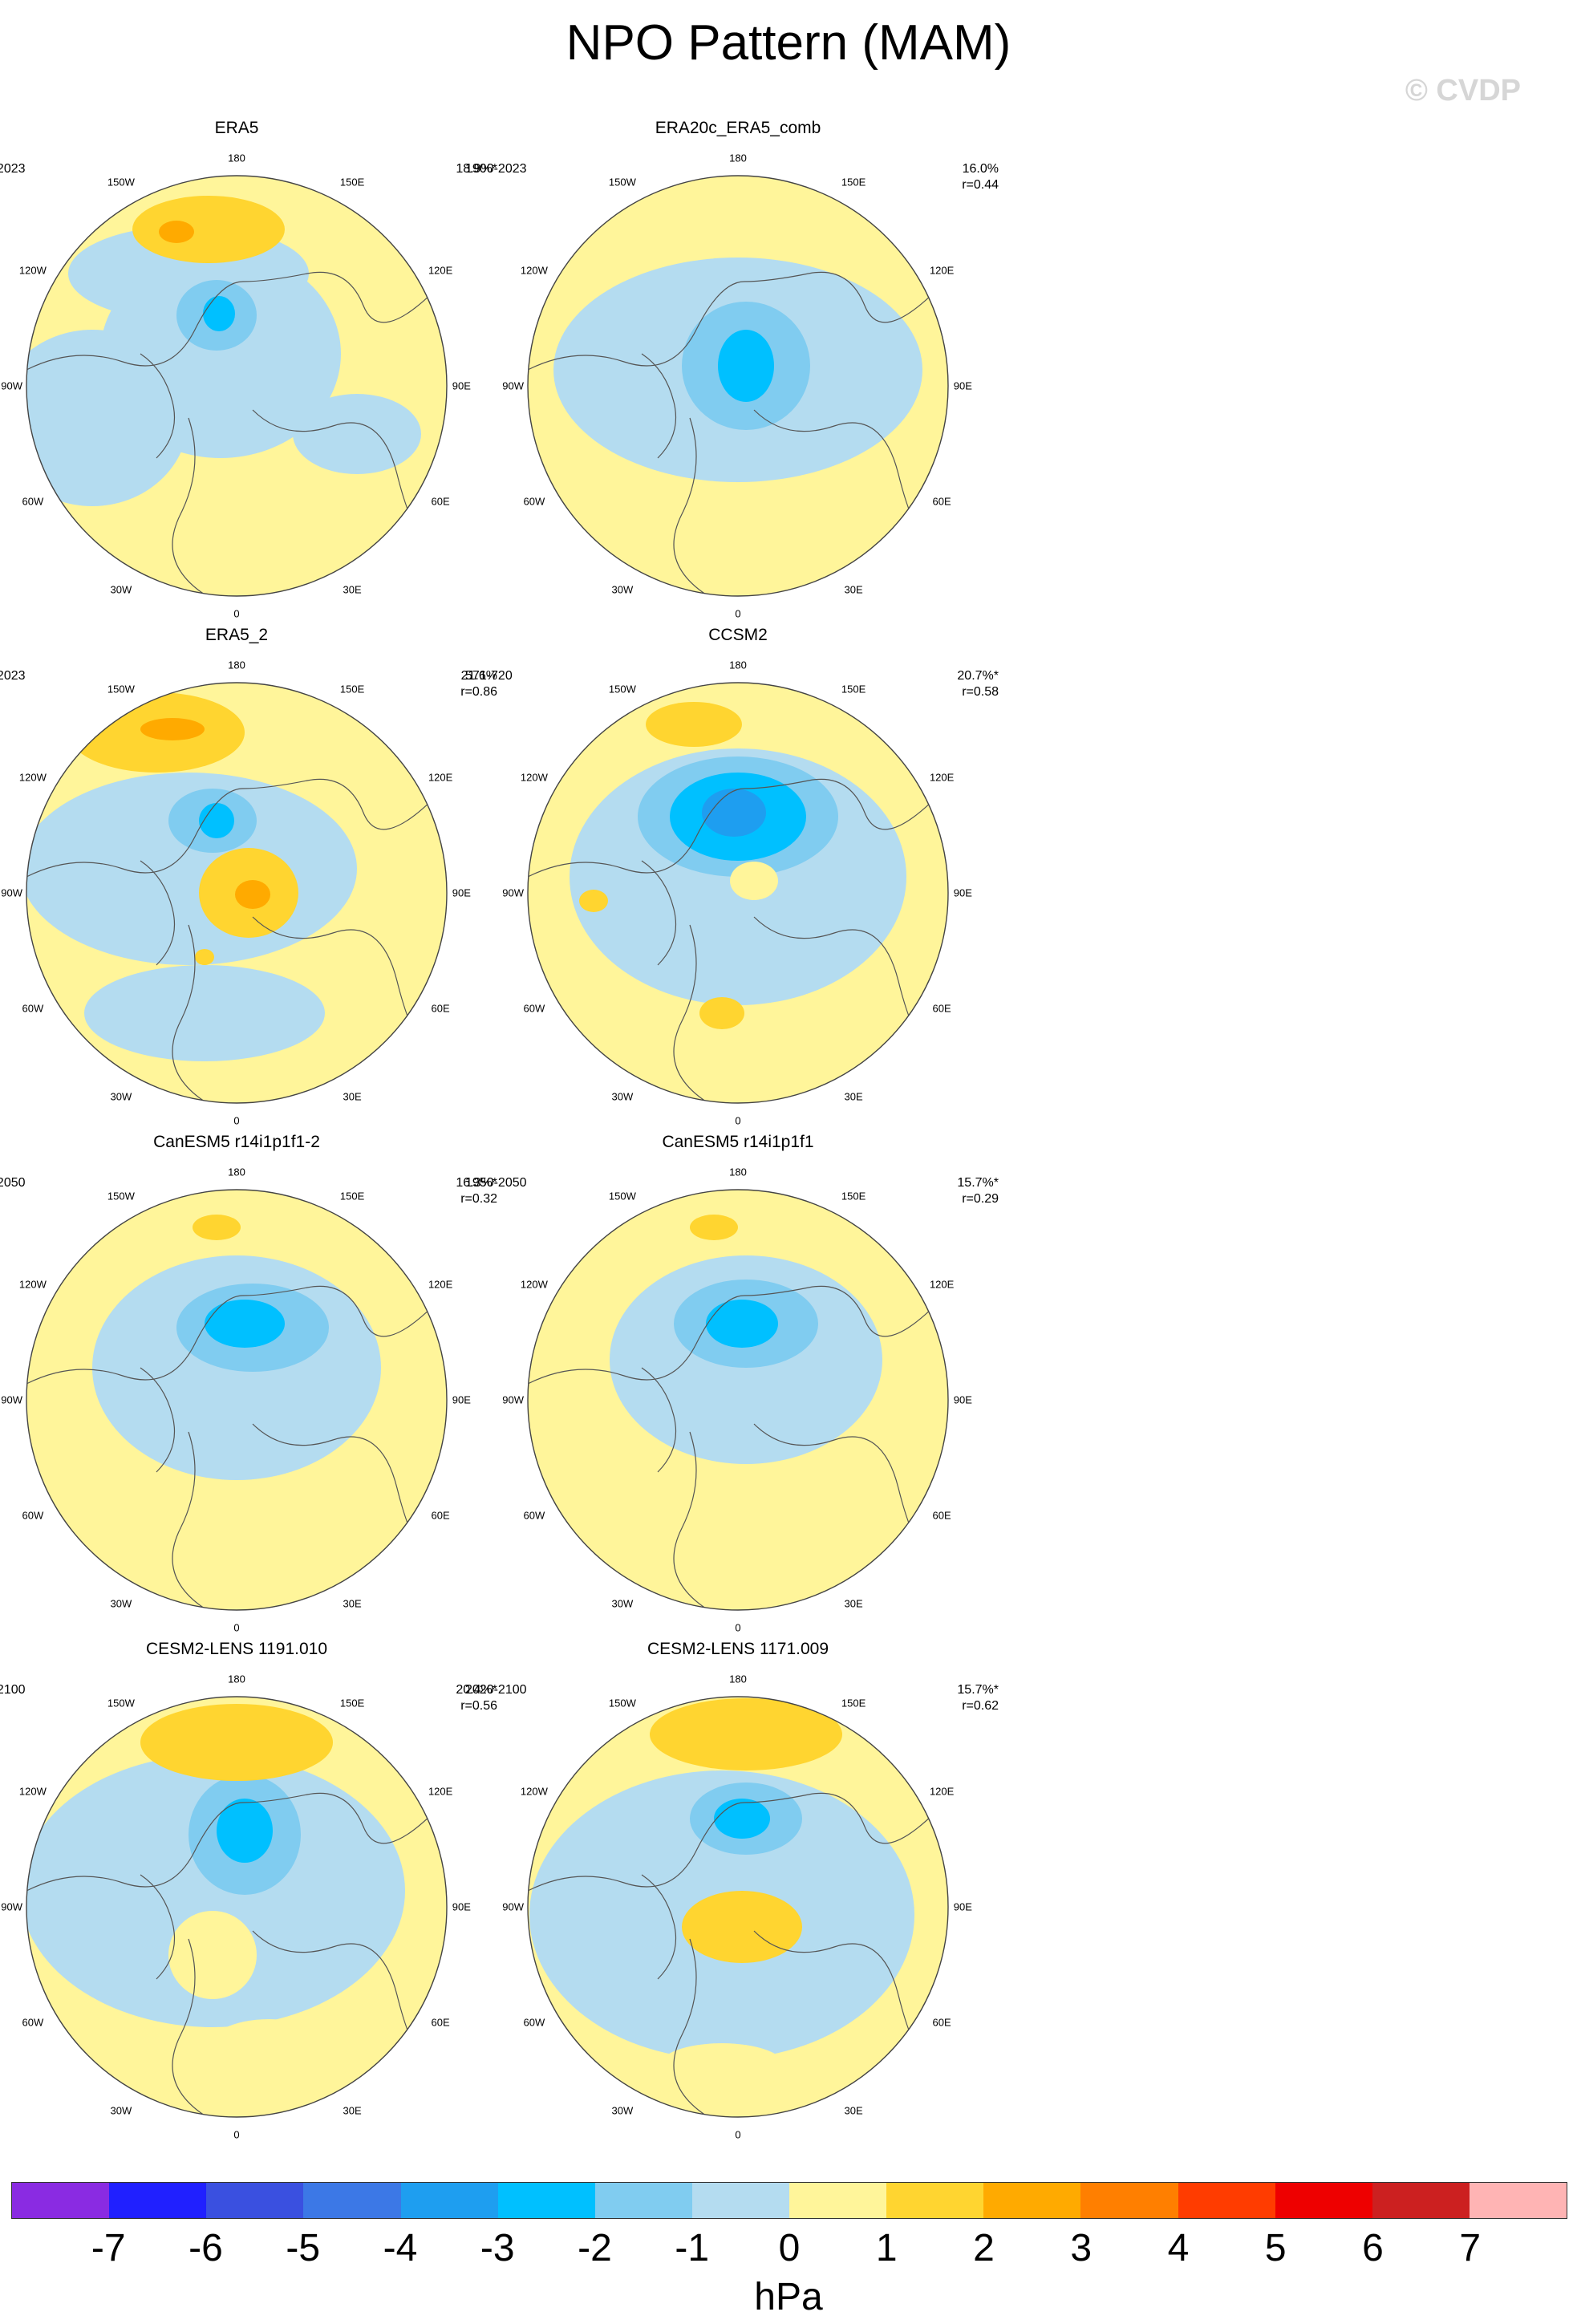  Describe the element at coordinates (980, 1706) in the screenshot. I see `pattern-correlation: r=0.62` at that location.